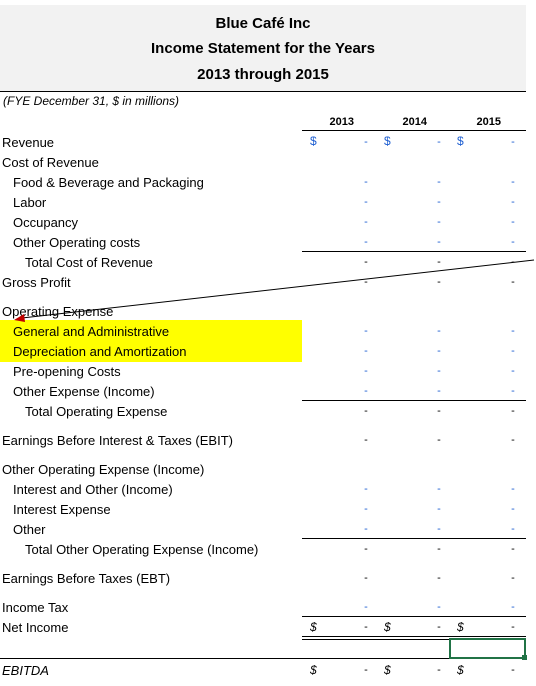 This screenshot has width=536, height=686. I want to click on statement-title: Income Statement for the Years, so click(263, 48).